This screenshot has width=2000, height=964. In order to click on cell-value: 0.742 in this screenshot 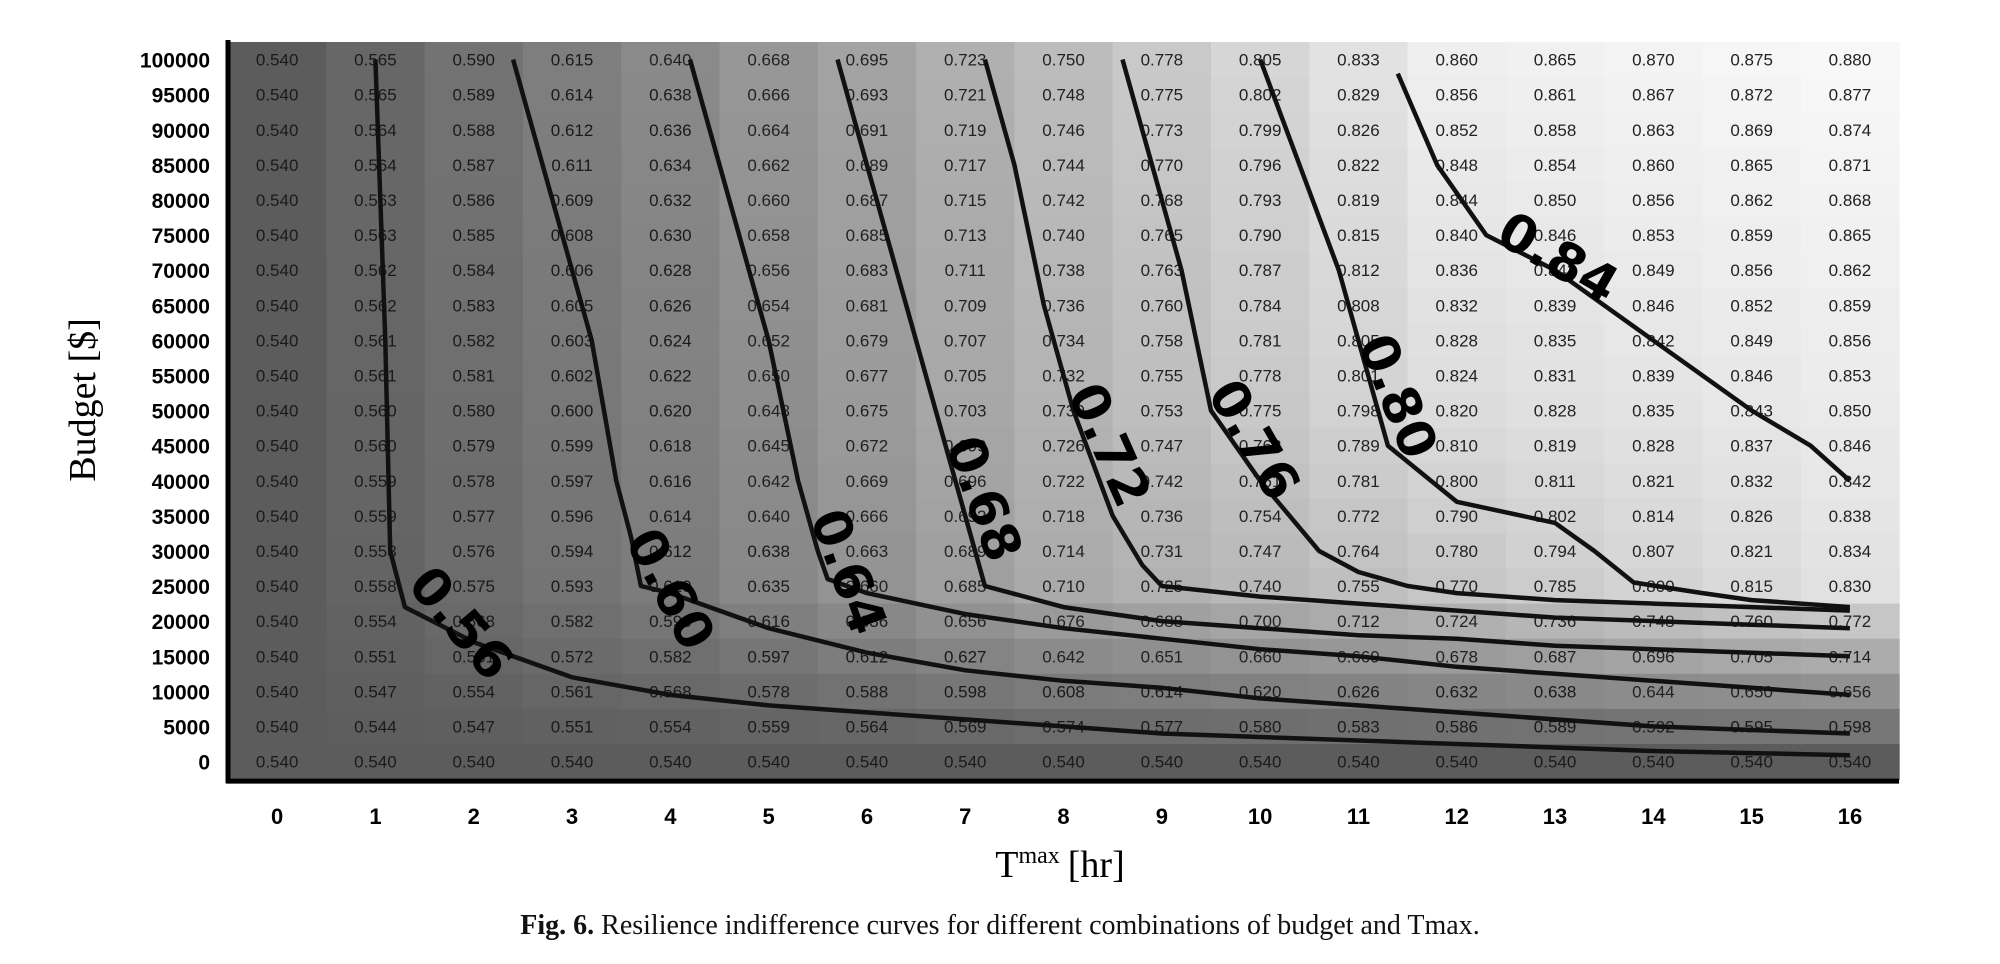, I will do `click(1162, 481)`.